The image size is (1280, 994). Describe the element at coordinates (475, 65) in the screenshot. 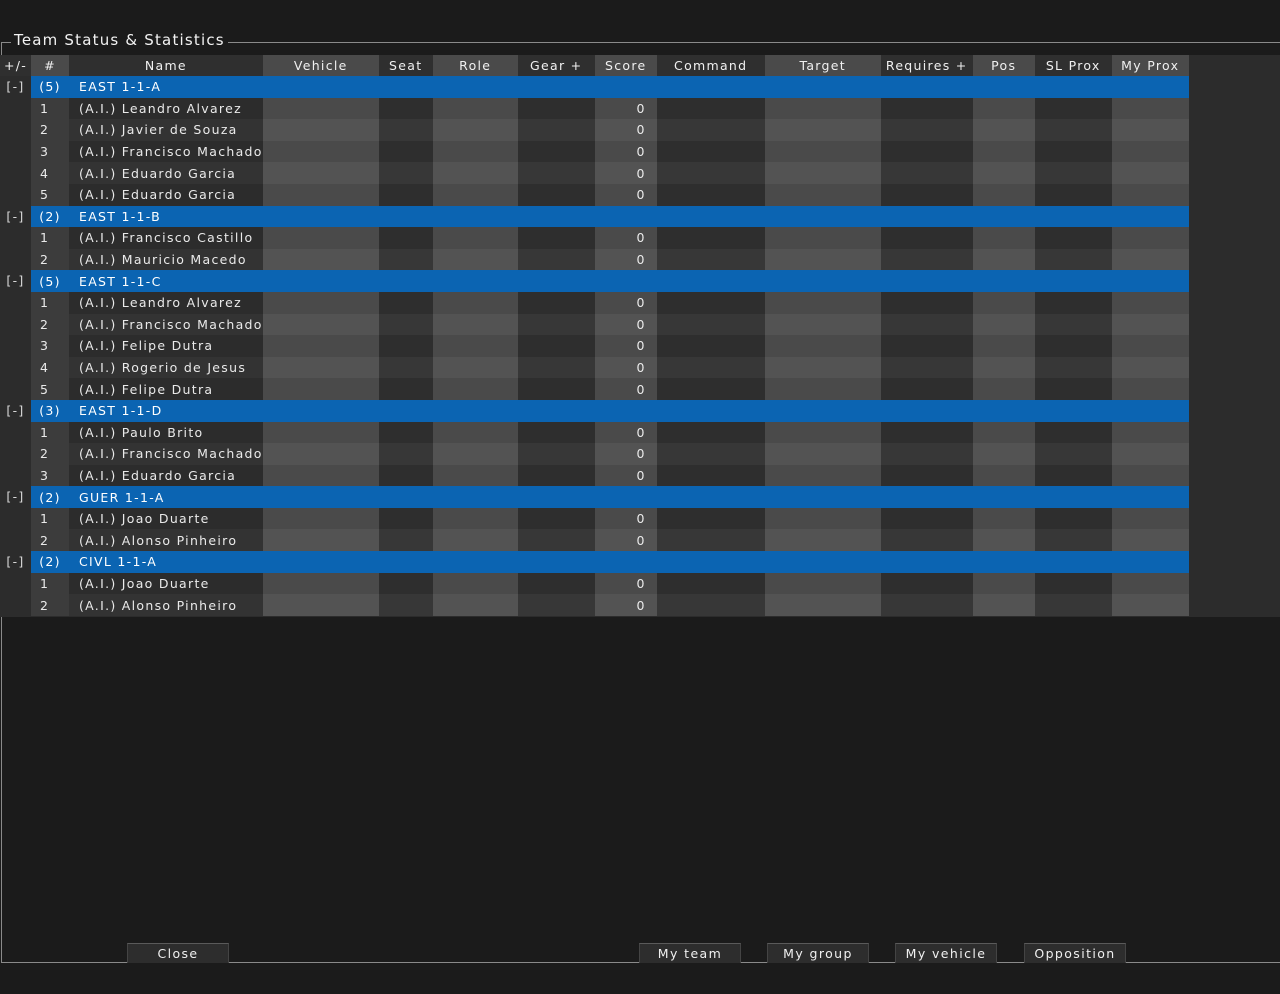

I see `col-header-role: Role` at that location.